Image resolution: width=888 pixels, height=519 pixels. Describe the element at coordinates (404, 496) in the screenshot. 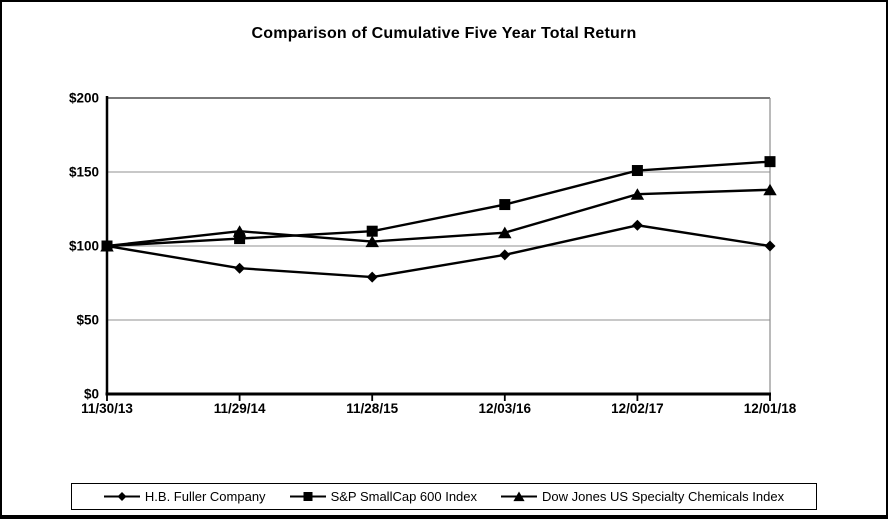

I see `legend-label: S&P SmallCap 600 Index` at that location.